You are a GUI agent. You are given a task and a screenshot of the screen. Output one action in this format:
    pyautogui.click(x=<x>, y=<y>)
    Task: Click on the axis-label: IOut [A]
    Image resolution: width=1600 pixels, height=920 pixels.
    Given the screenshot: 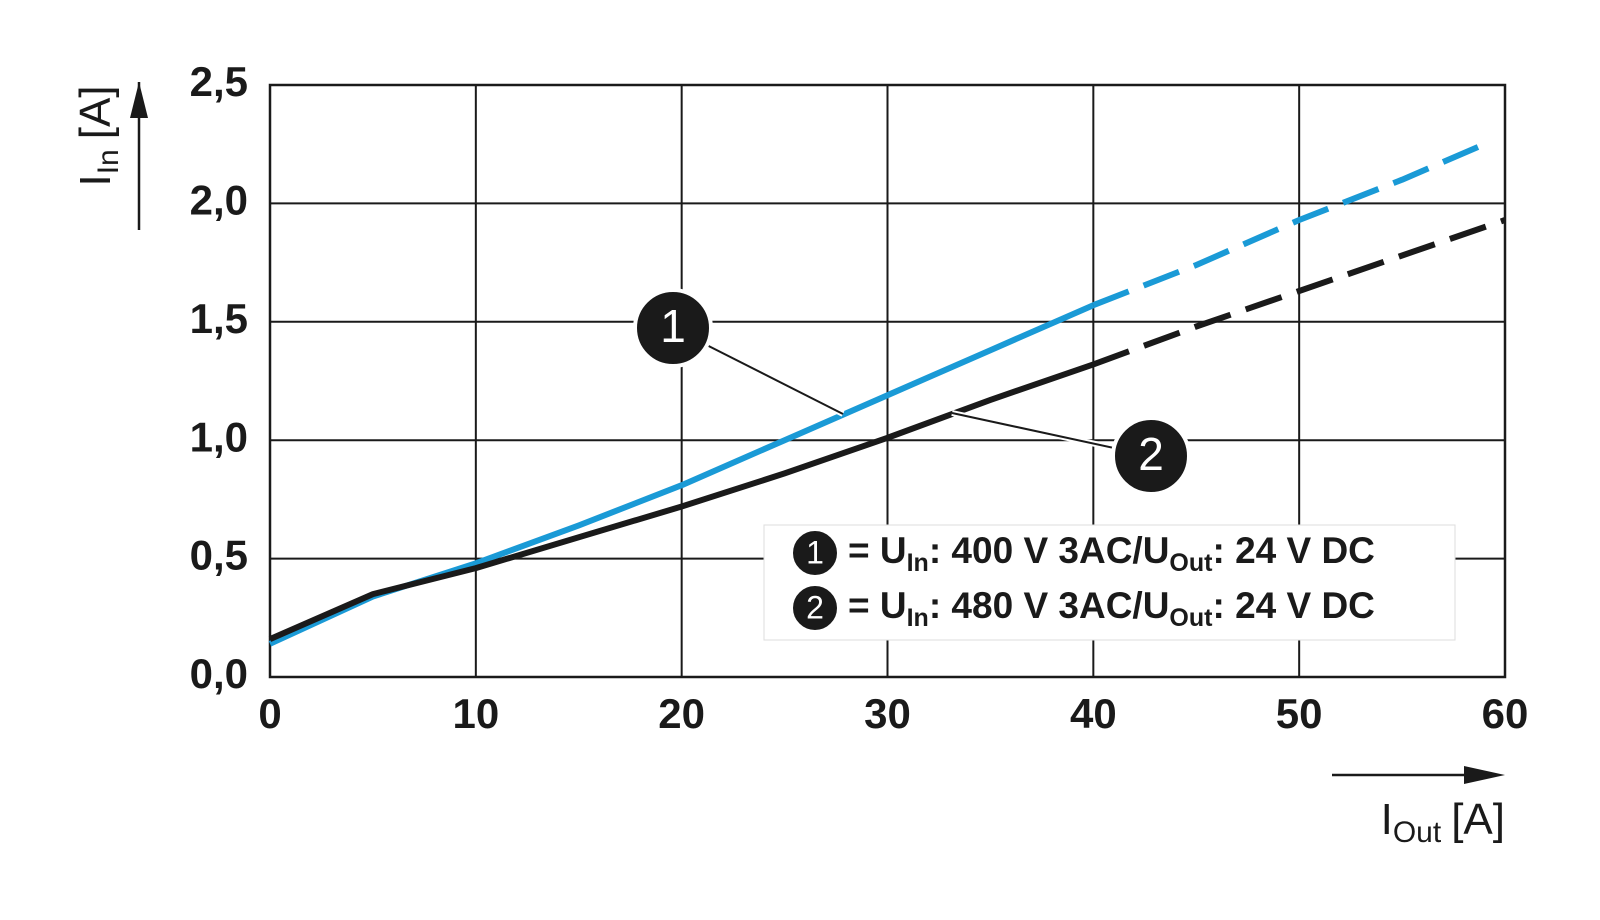 What is the action you would take?
    pyautogui.click(x=1443, y=822)
    